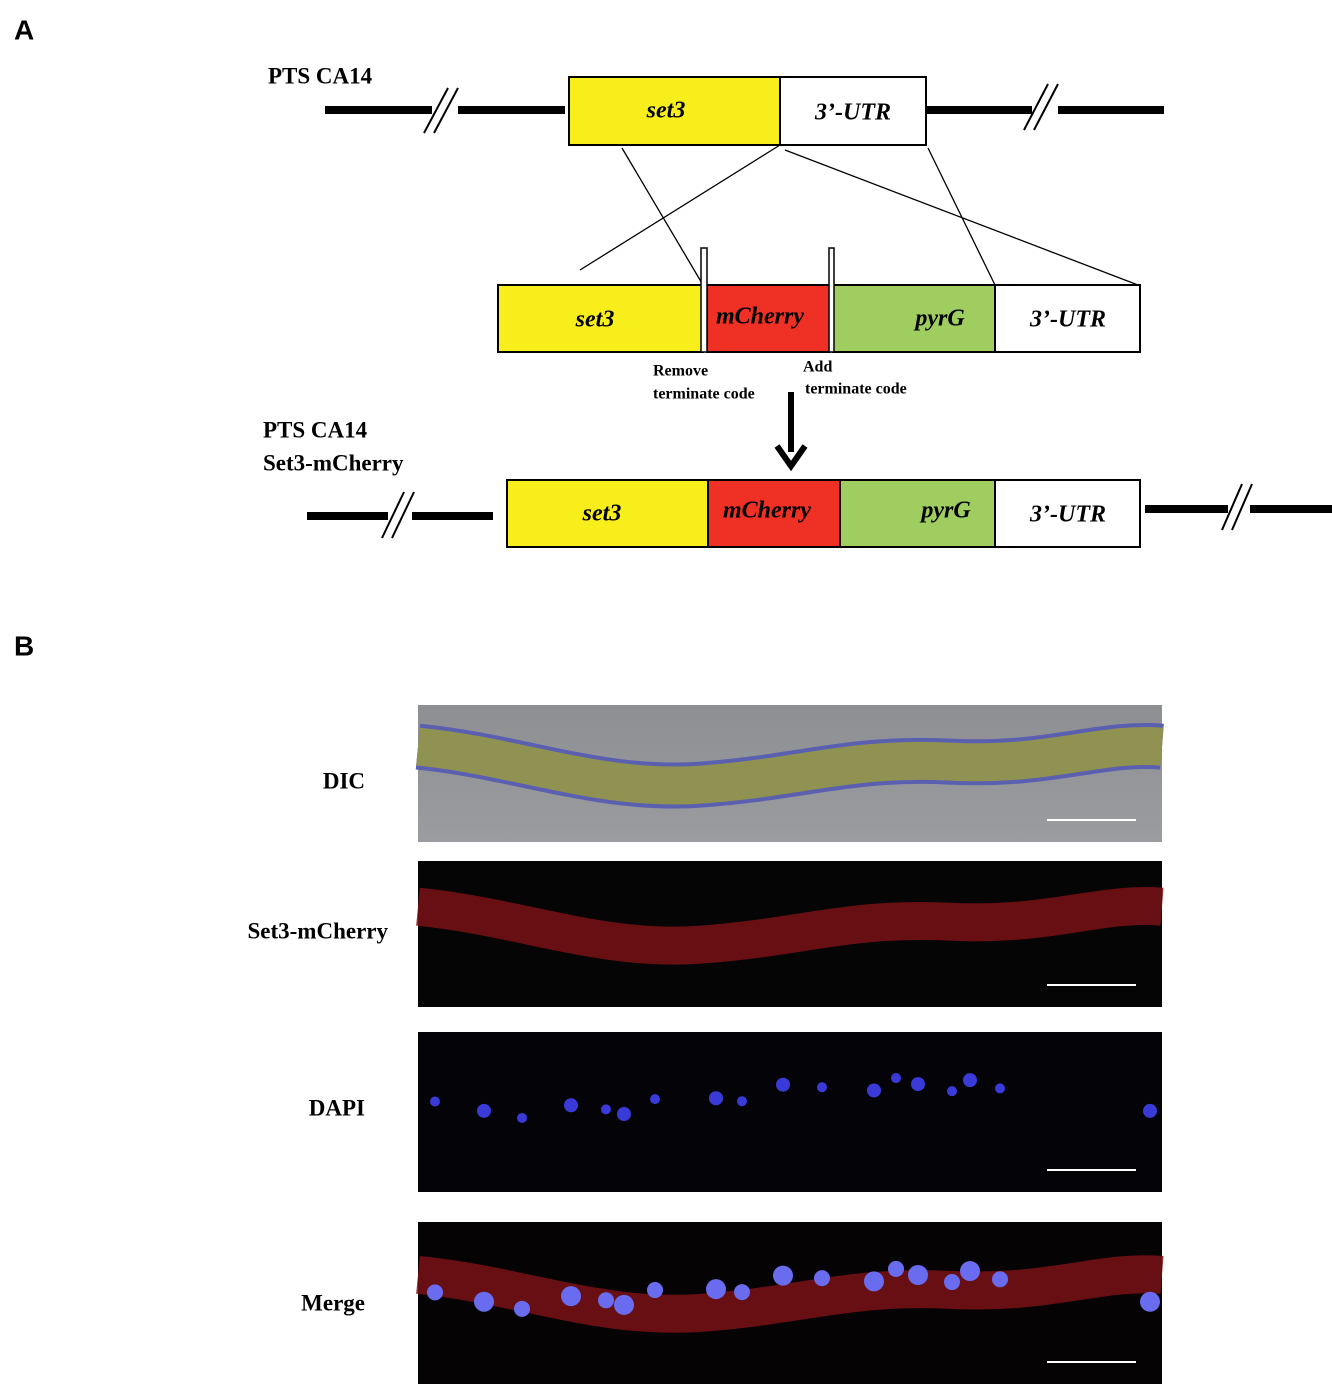 This screenshot has width=1332, height=1384. Describe the element at coordinates (344, 780) in the screenshot. I see `channel-label: DIC` at that location.